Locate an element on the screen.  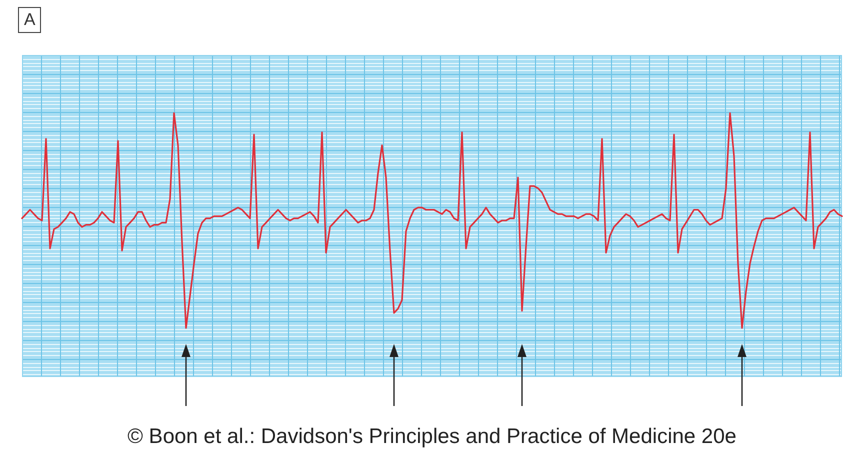
text: © Boon et al.: Davidson's Principles and Practice of Medicine 20e is located at coordinates (432, 437).